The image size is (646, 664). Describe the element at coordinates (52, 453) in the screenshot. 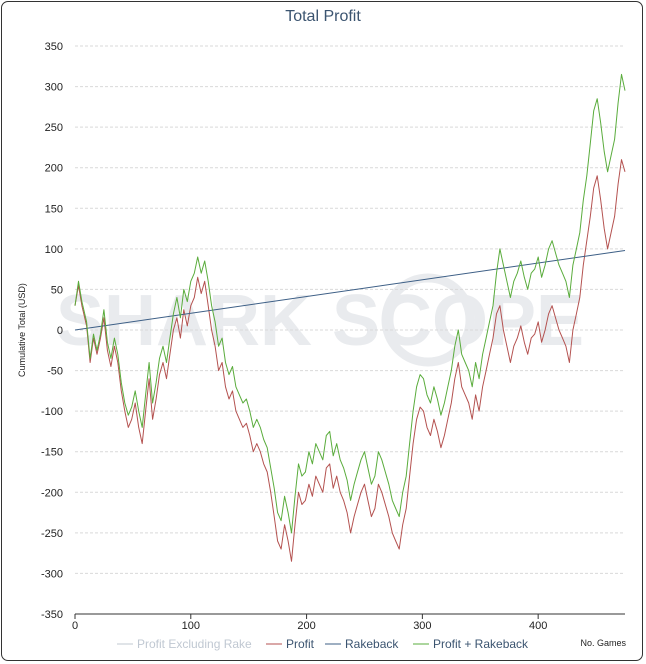

I see `y-tick-label: -150` at that location.